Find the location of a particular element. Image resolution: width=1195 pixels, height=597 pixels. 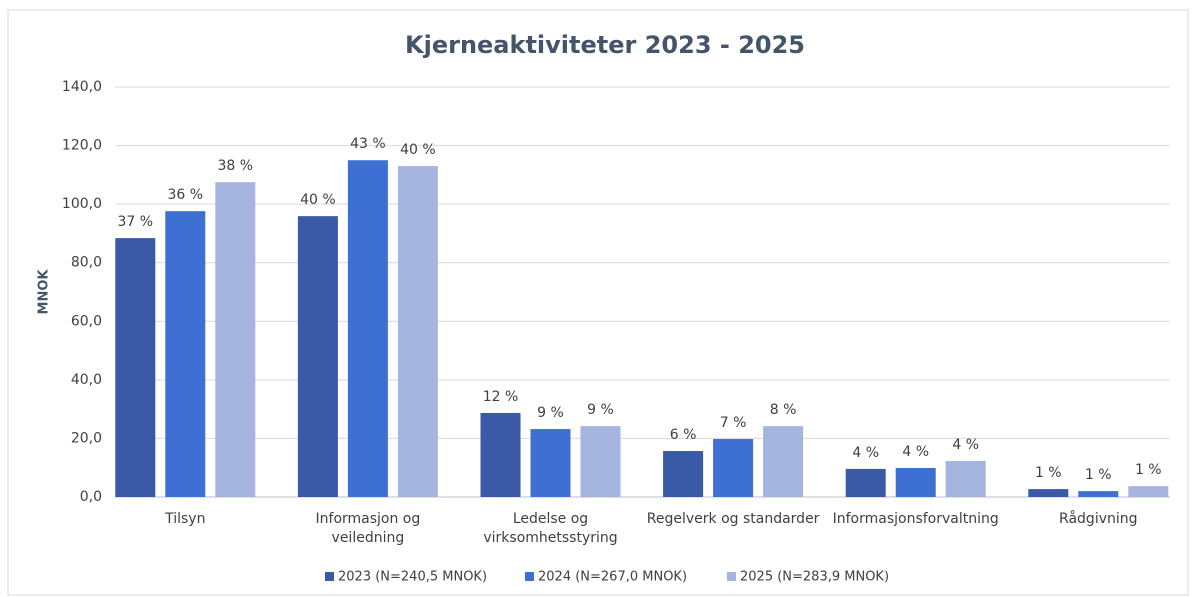

chart-title: Kjerneaktiviteter 2023 - 2025 is located at coordinates (605, 45).